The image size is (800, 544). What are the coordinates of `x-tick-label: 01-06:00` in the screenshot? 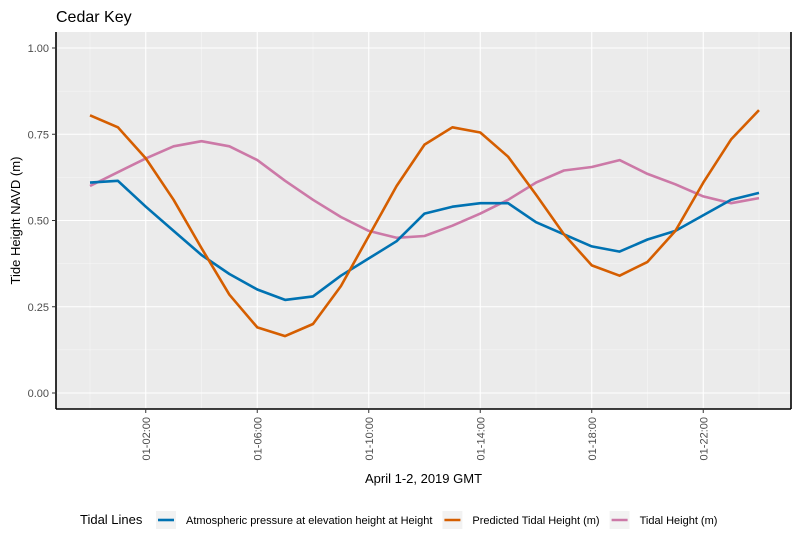 It's located at (258, 438).